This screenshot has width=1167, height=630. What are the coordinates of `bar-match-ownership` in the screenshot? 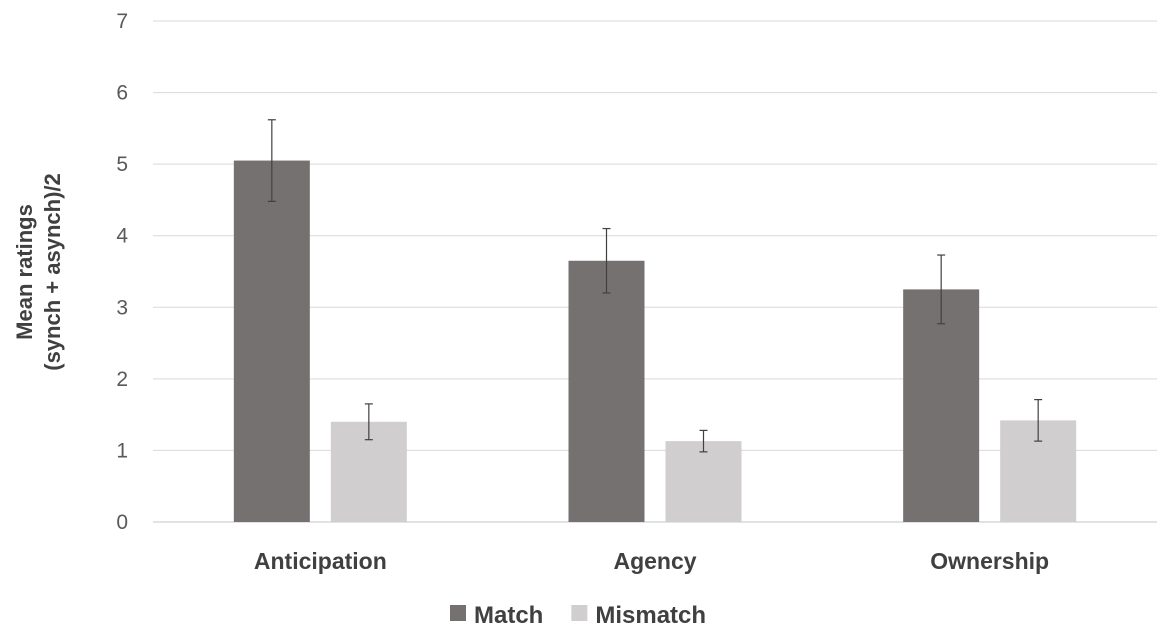 It's located at (941, 405).